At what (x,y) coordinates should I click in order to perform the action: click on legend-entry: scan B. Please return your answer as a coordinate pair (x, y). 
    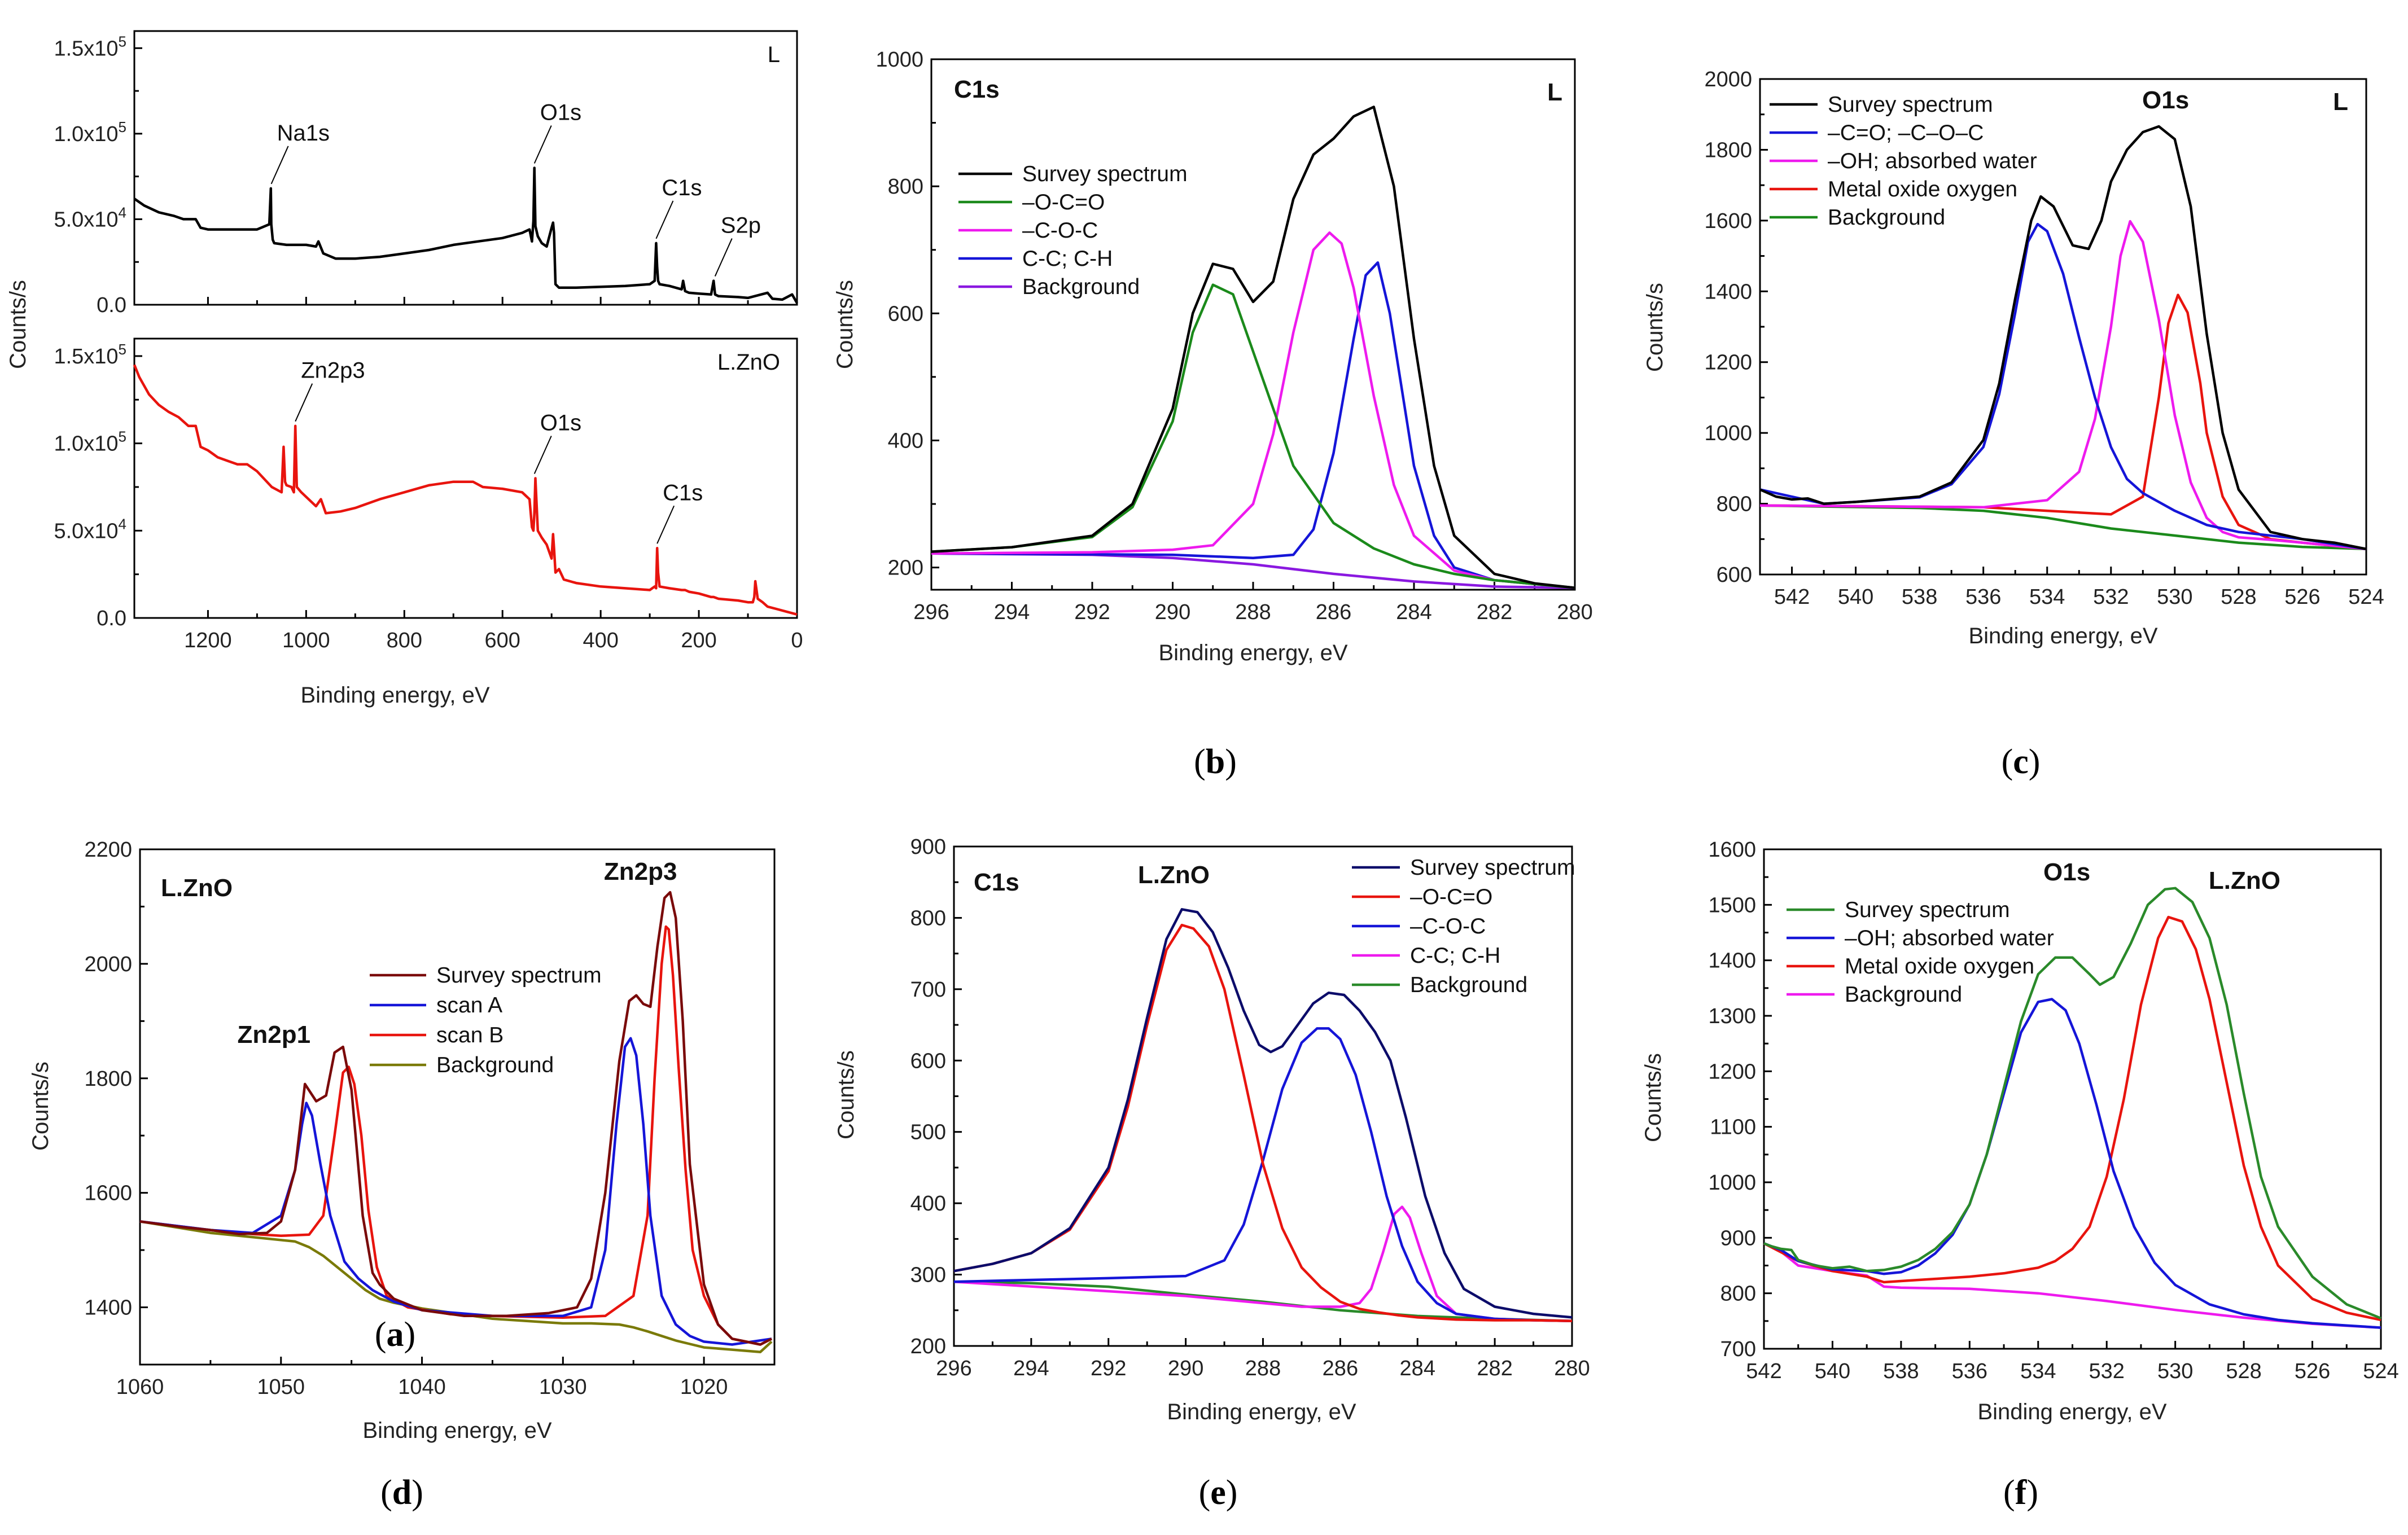
    Looking at the image, I should click on (470, 1035).